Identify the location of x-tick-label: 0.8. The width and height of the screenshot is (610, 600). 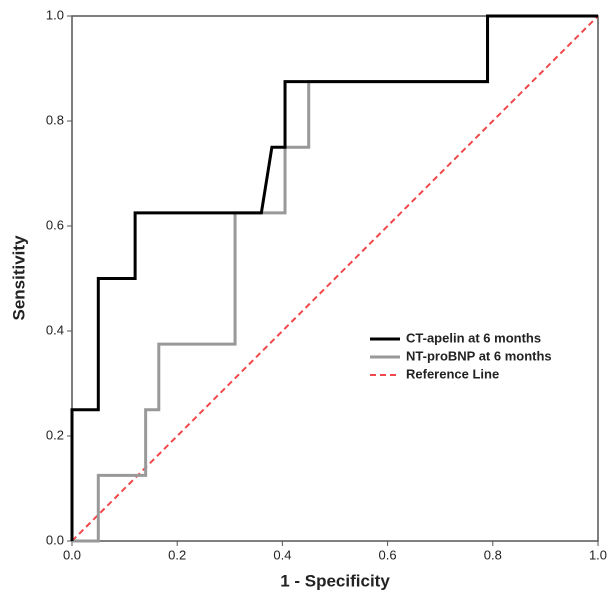
(493, 554).